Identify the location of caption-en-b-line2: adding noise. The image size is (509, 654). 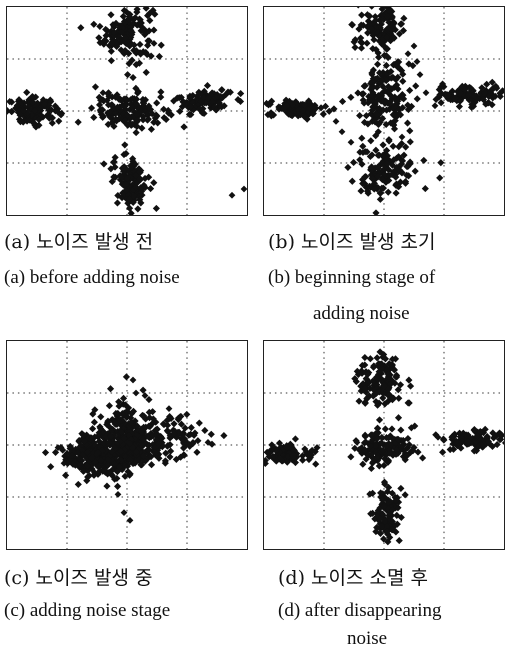
(361, 314).